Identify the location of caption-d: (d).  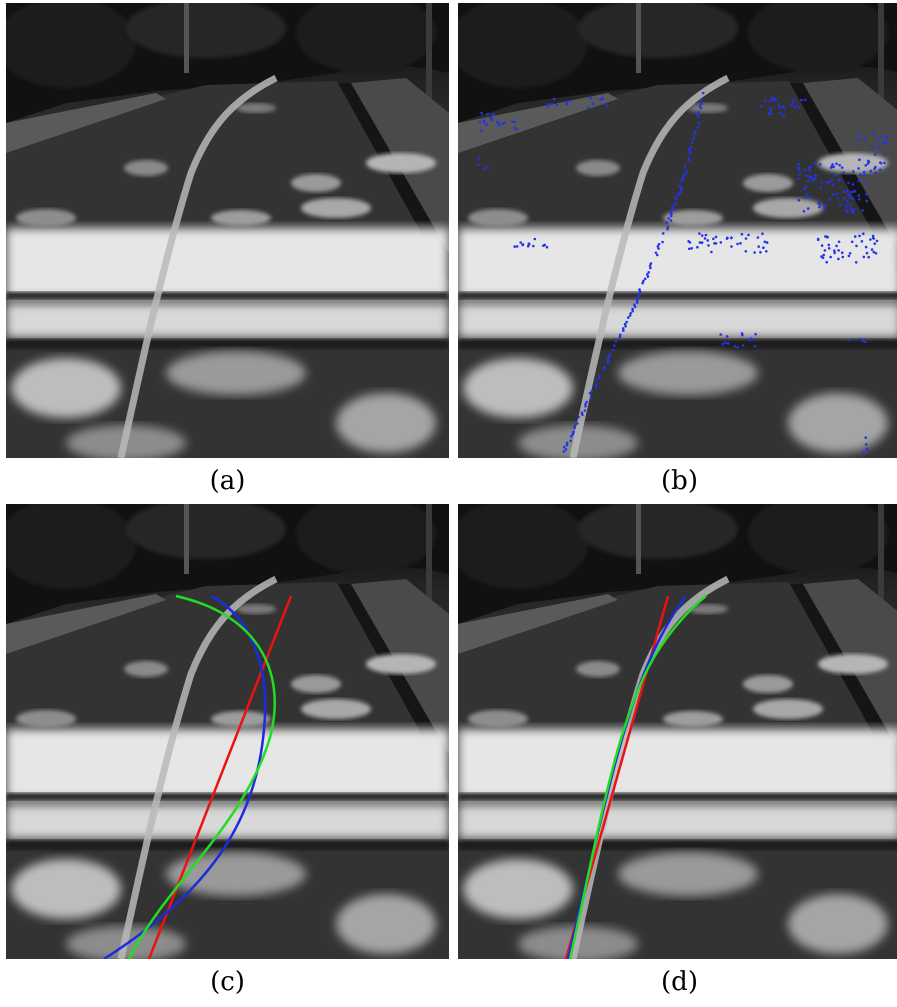
(679, 982).